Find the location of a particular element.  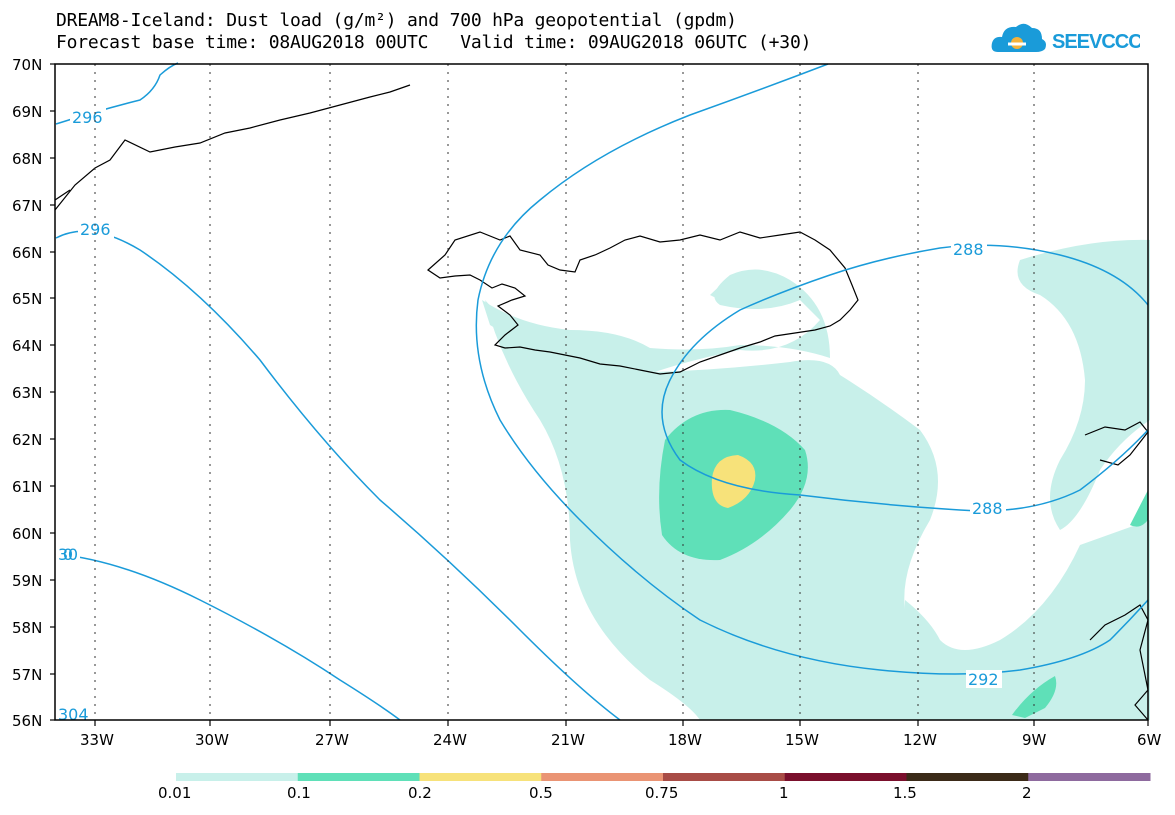

lat-label: 66N is located at coordinates (27, 253).